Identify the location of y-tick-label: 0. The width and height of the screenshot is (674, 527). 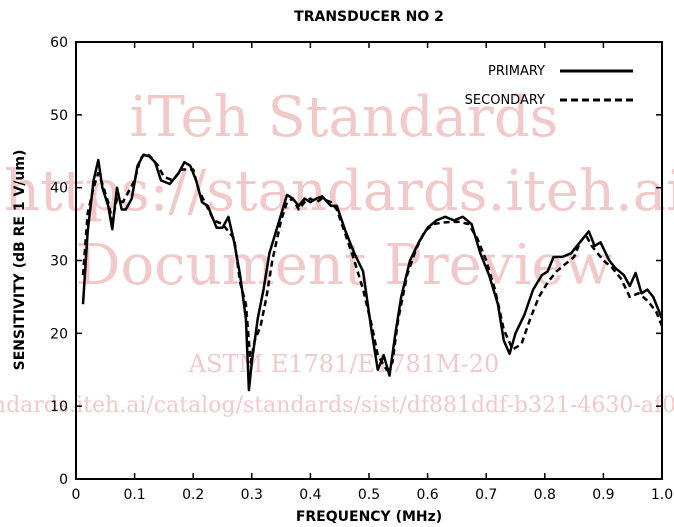
(63, 480).